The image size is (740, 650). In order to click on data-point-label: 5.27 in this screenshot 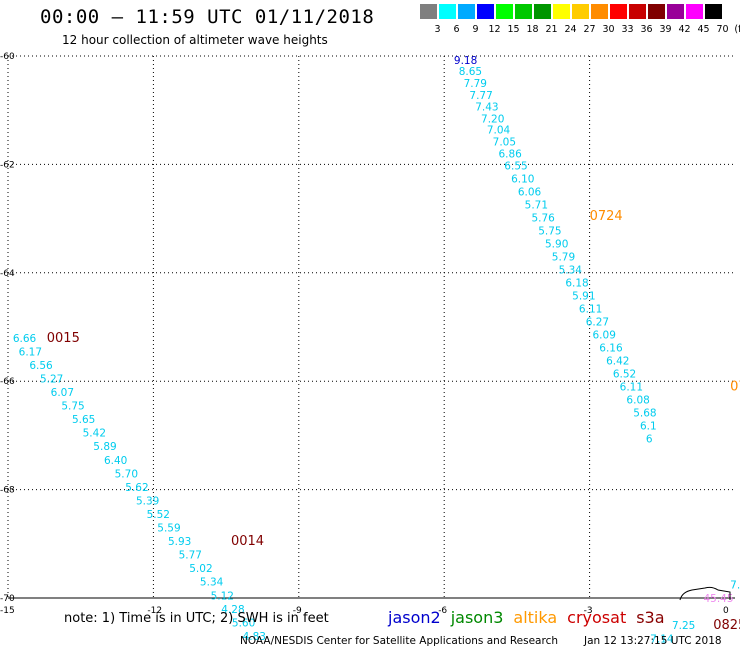, I will do `click(51, 379)`.